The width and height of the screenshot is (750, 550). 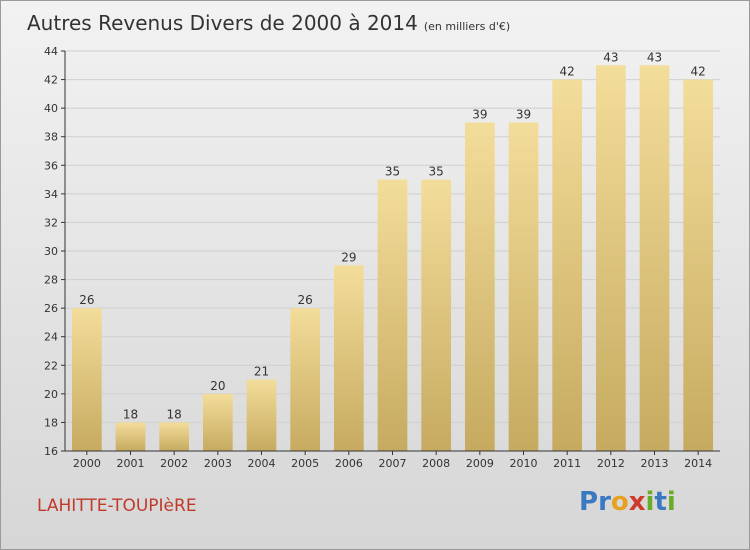 I want to click on logo-letter: t, so click(x=660, y=502).